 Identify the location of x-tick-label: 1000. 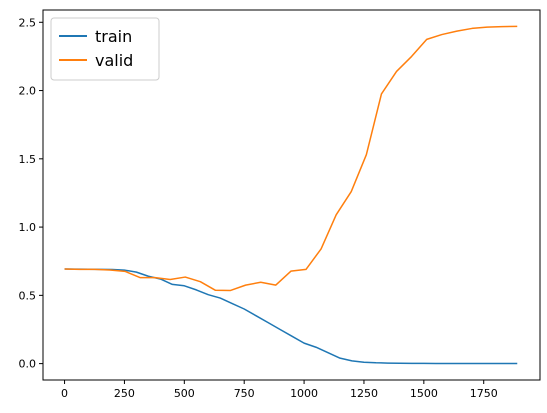
(304, 393).